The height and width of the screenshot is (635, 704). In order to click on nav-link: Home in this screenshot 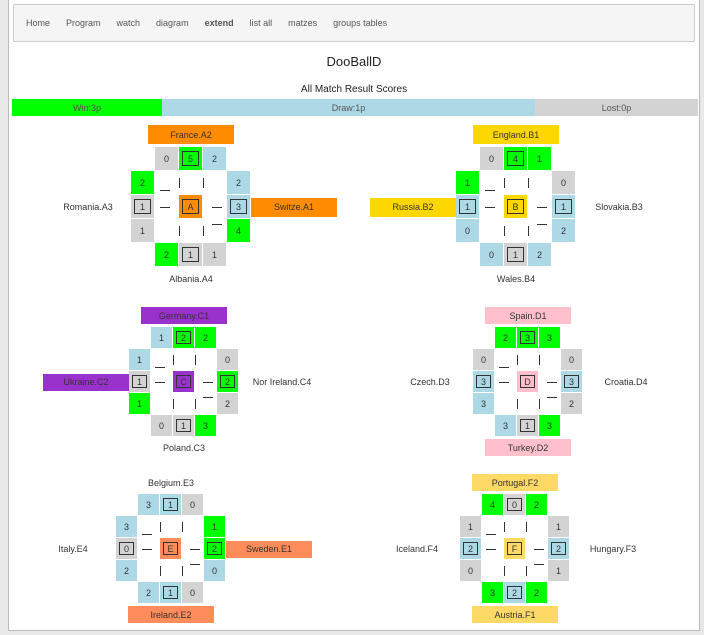, I will do `click(38, 23)`.